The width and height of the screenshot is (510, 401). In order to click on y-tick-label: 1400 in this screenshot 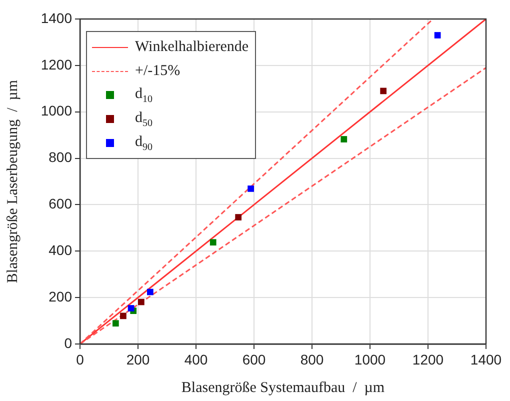, I will do `click(56, 18)`.